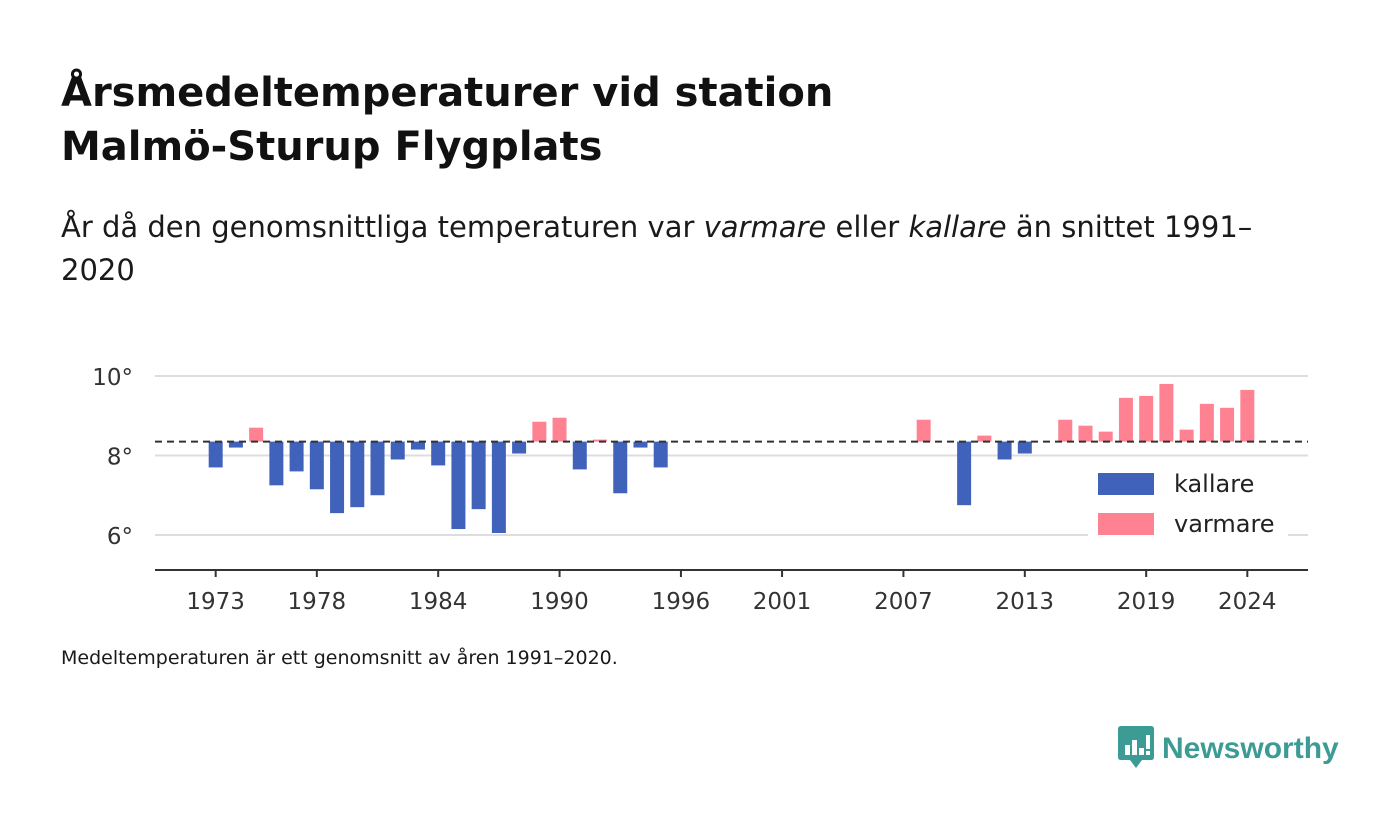 The width and height of the screenshot is (1400, 831). What do you see at coordinates (1250, 748) in the screenshot?
I see `brand-name: Newsworthy` at bounding box center [1250, 748].